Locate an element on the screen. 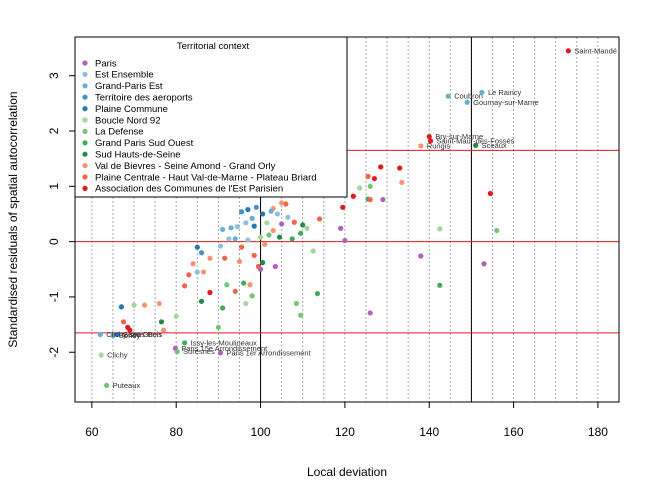 The width and height of the screenshot is (672, 480). point-label: Bondy is located at coordinates (130, 335).